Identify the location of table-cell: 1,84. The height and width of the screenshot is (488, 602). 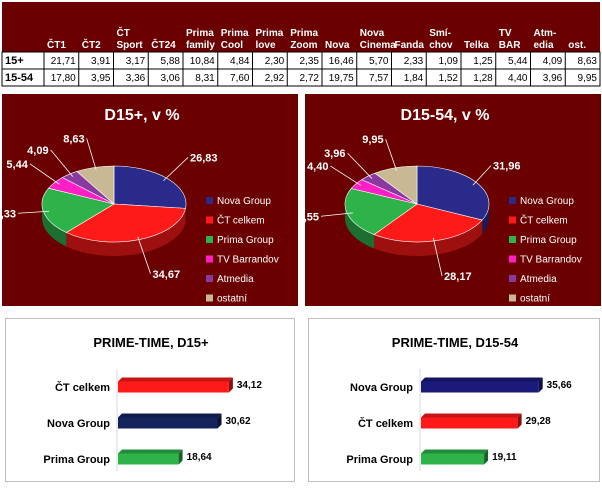
(414, 78).